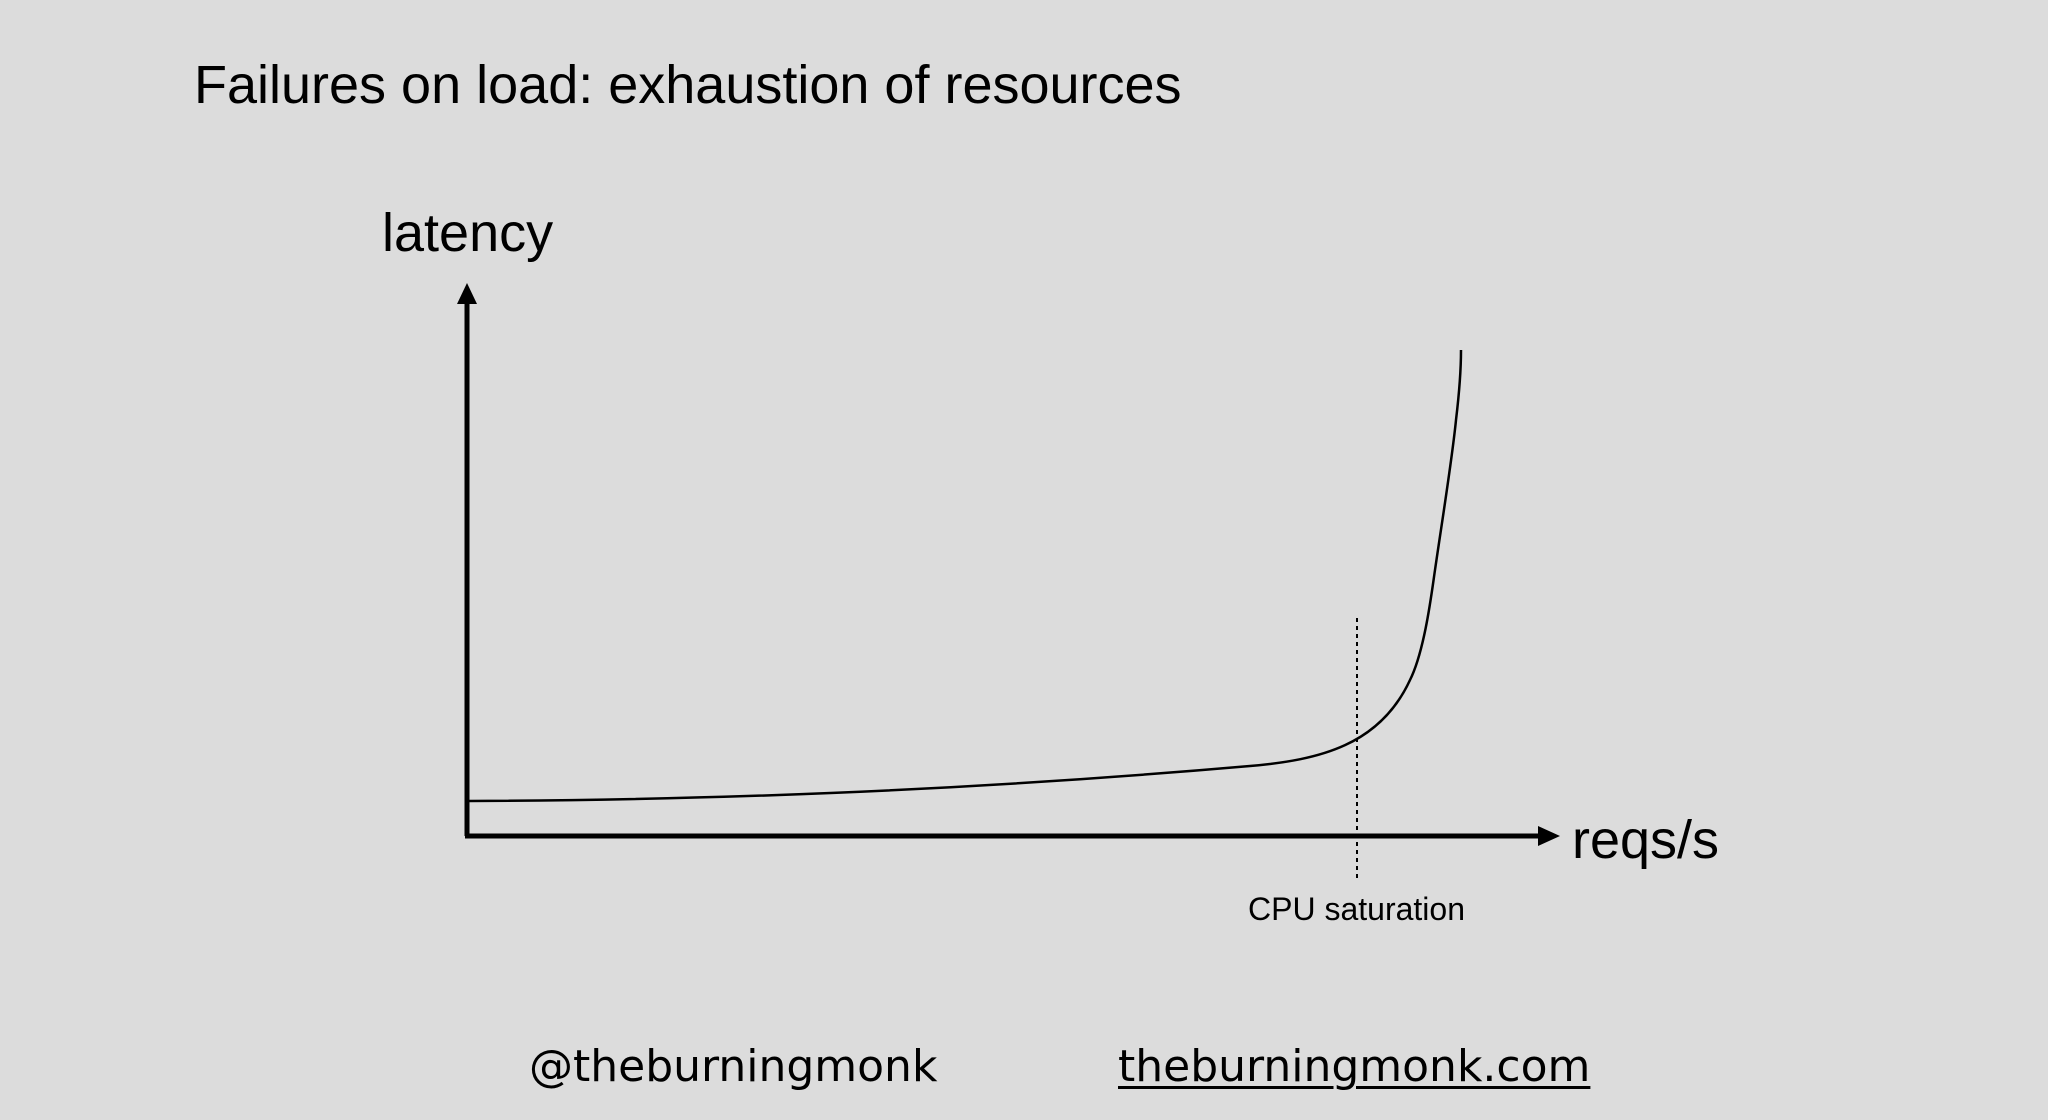 This screenshot has height=1120, width=2048. Describe the element at coordinates (1646, 840) in the screenshot. I see `x-axis-label: reqs/s` at that location.